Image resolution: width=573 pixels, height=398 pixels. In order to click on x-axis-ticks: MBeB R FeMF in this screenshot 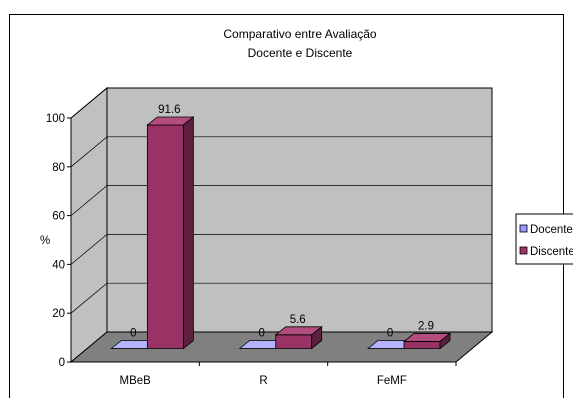, I will do `click(288, 374)`.